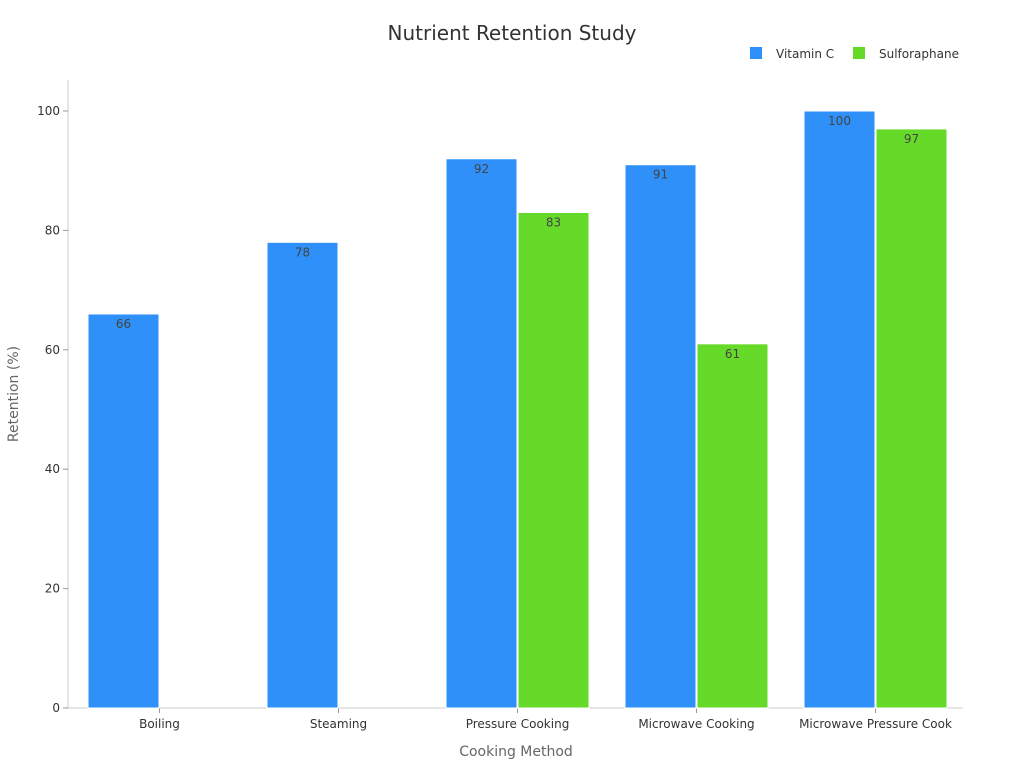 This screenshot has height=768, width=1024. I want to click on x-tick-label: Microwave Pressure Cook, so click(875, 724).